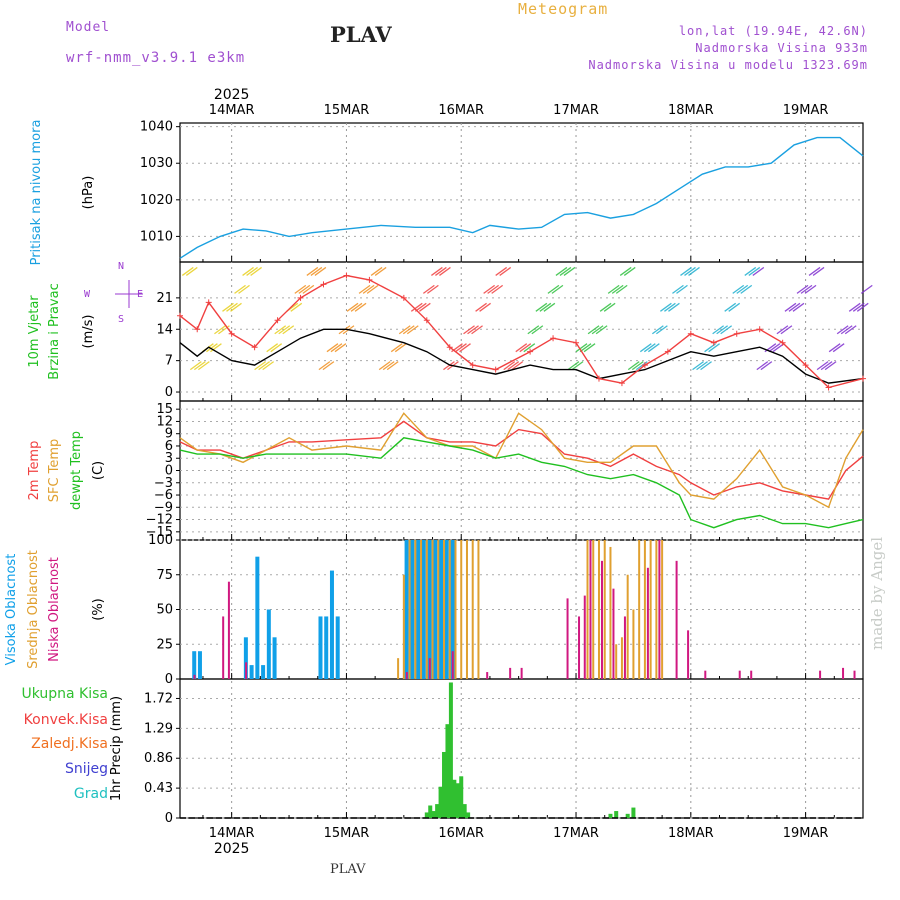 The height and width of the screenshot is (900, 900). I want to click on wind-compass, so click(129, 294).